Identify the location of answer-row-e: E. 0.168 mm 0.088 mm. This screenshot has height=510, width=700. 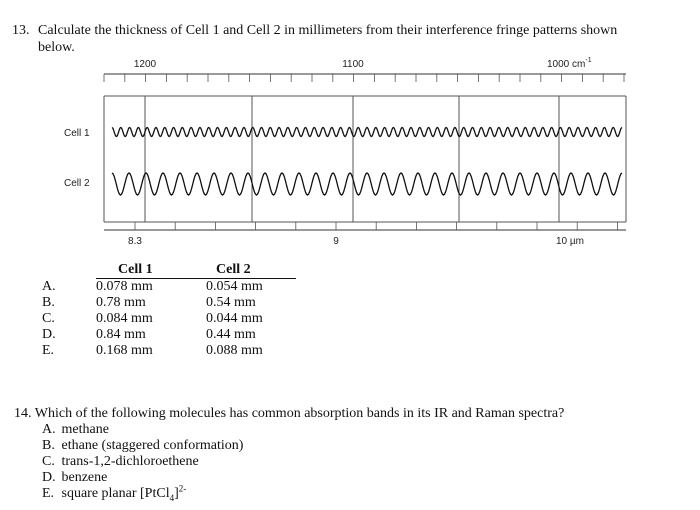
(169, 351).